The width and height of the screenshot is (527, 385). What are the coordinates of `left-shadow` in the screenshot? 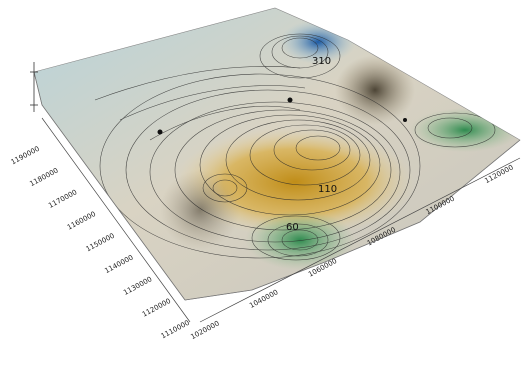 It's located at (200, 210).